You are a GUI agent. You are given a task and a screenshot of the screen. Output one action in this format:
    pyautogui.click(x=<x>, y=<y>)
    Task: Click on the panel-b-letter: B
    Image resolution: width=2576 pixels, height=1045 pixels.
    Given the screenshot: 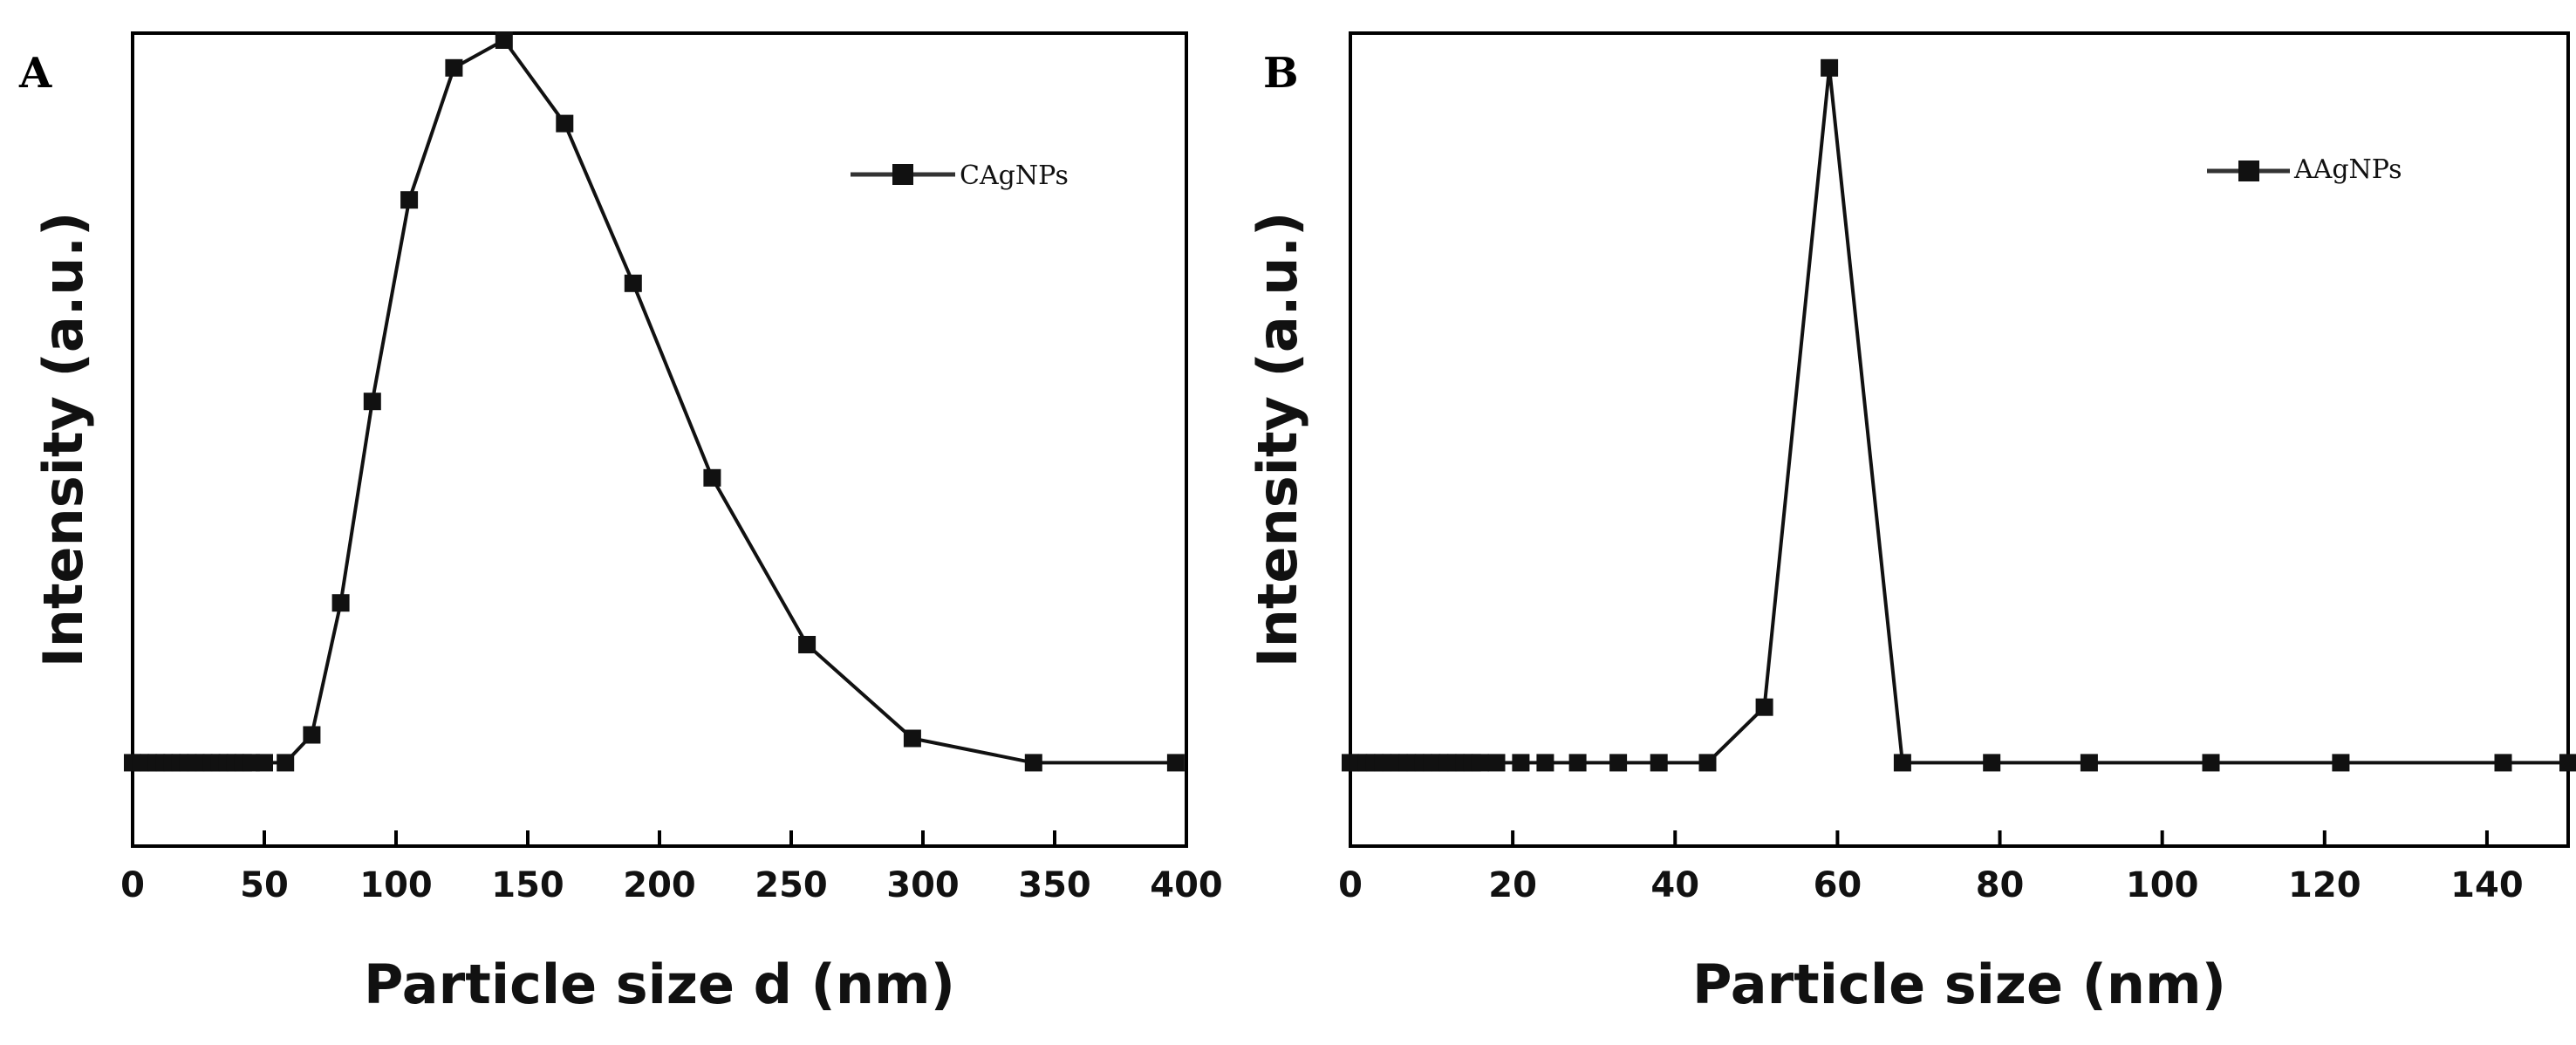 What is the action you would take?
    pyautogui.click(x=1281, y=73)
    